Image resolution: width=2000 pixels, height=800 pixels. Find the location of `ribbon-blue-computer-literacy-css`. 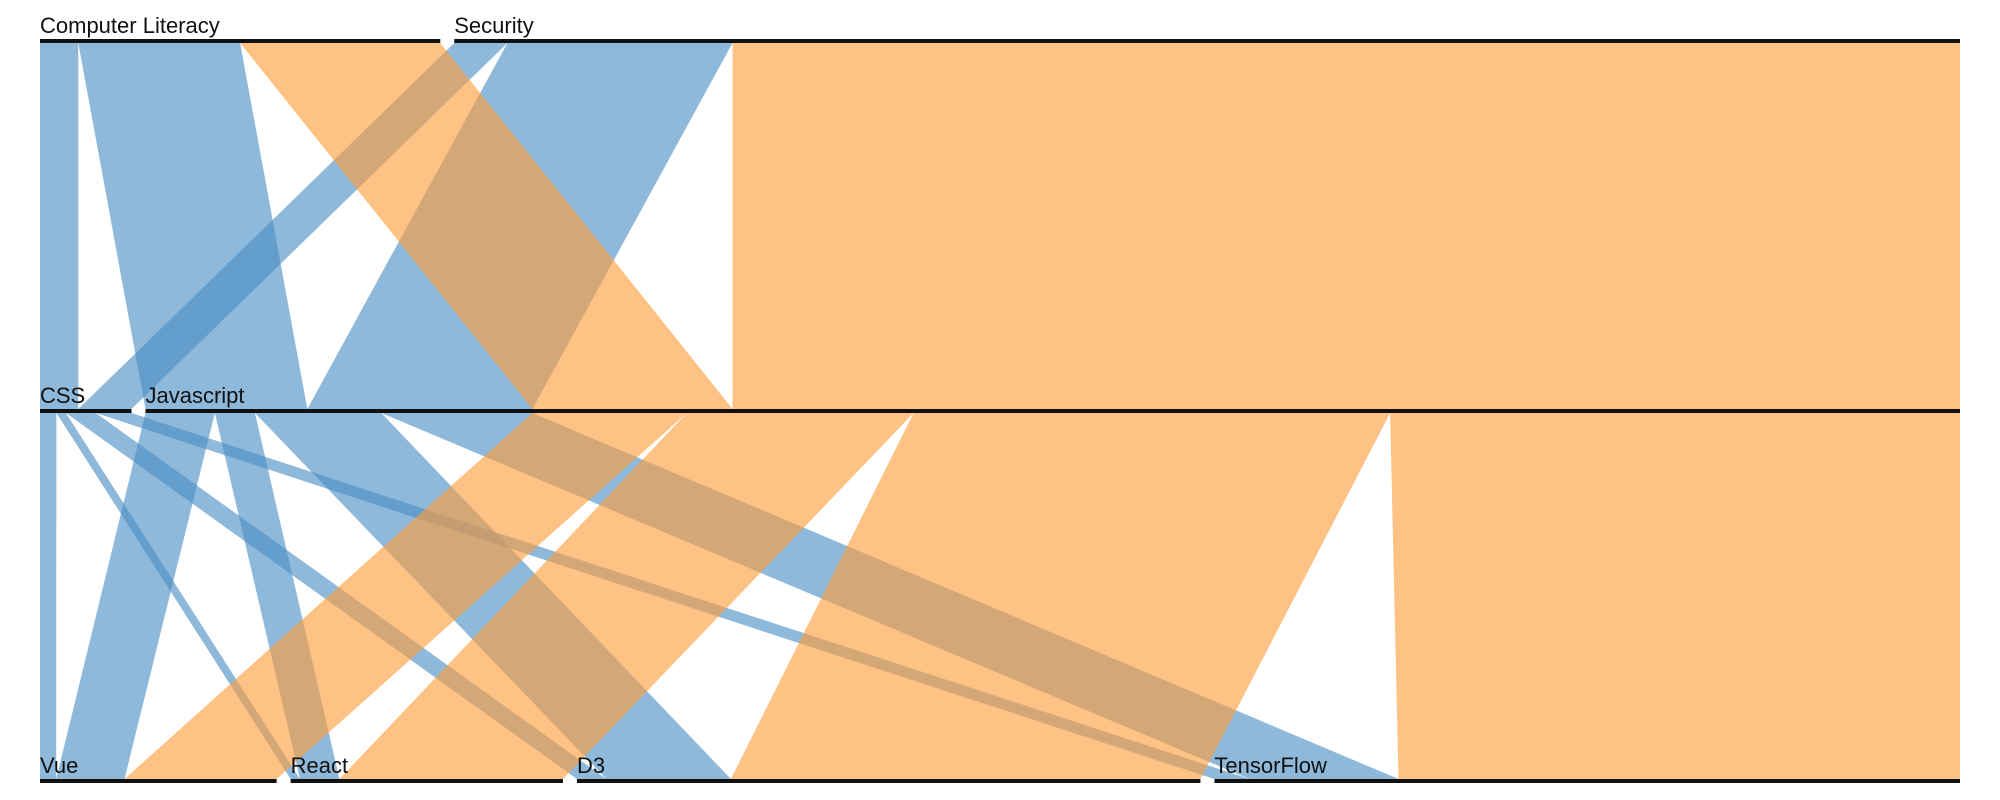

ribbon-blue-computer-literacy-css is located at coordinates (59, 226).